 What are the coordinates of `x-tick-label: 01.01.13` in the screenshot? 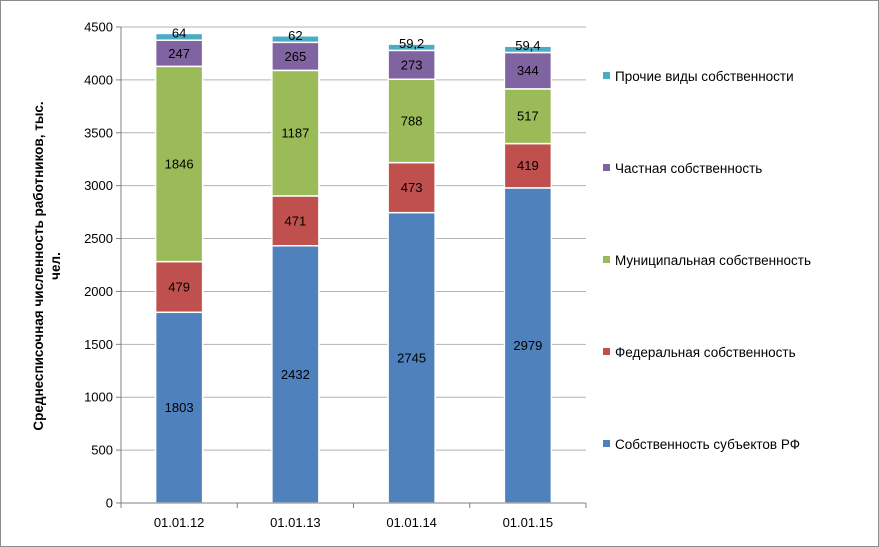 It's located at (295, 522).